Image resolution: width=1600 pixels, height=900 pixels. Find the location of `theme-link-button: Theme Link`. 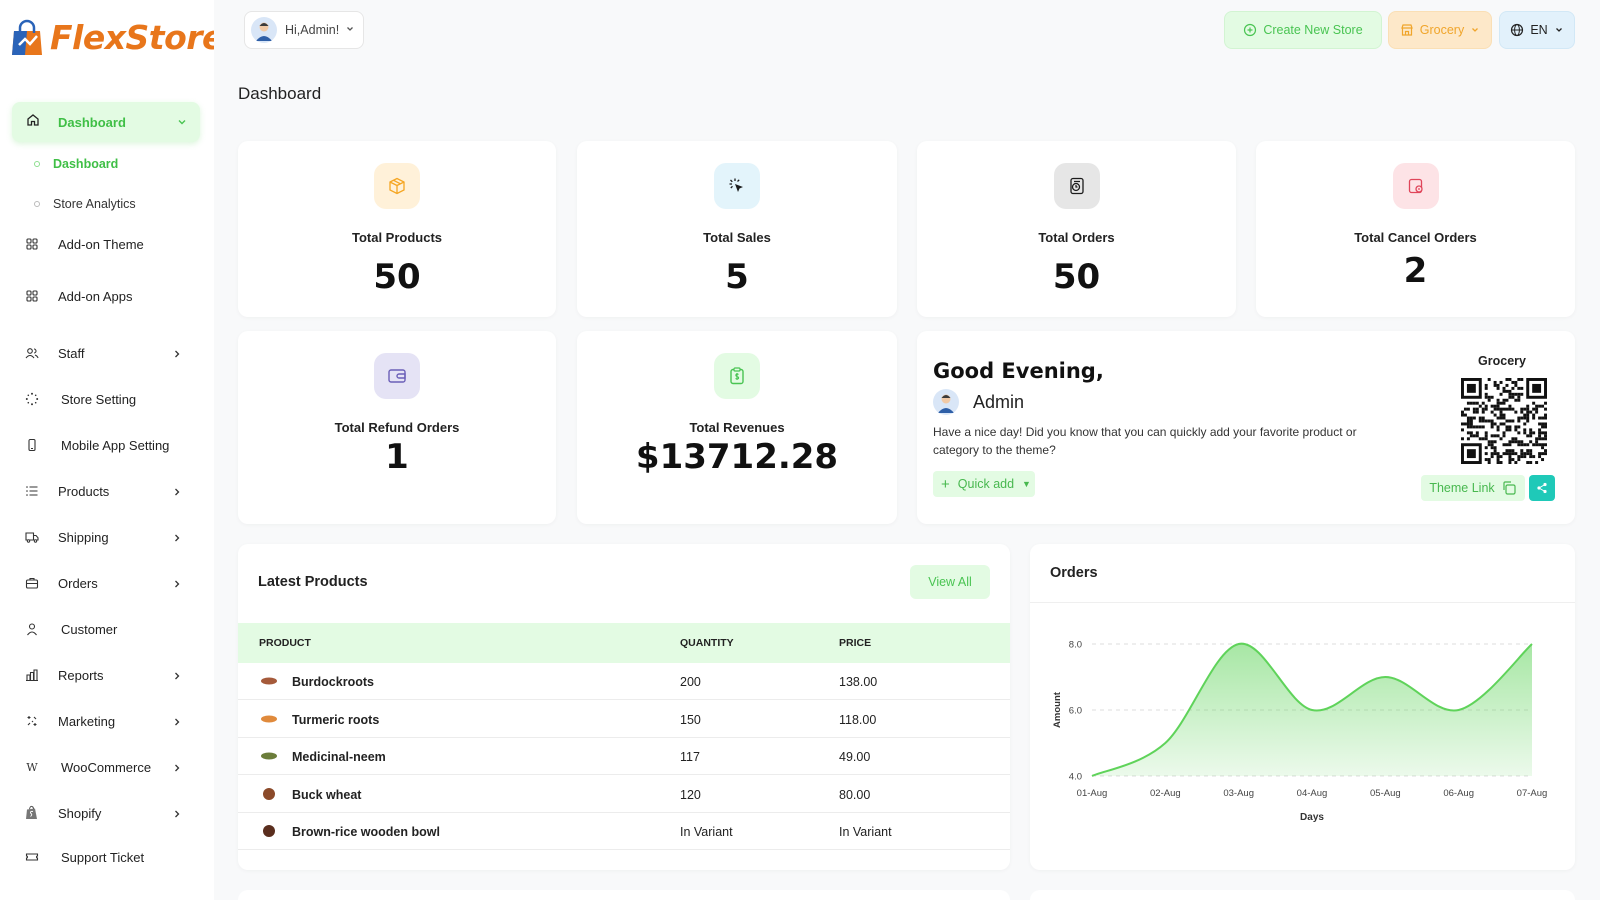

theme-link-button: Theme Link is located at coordinates (1473, 488).